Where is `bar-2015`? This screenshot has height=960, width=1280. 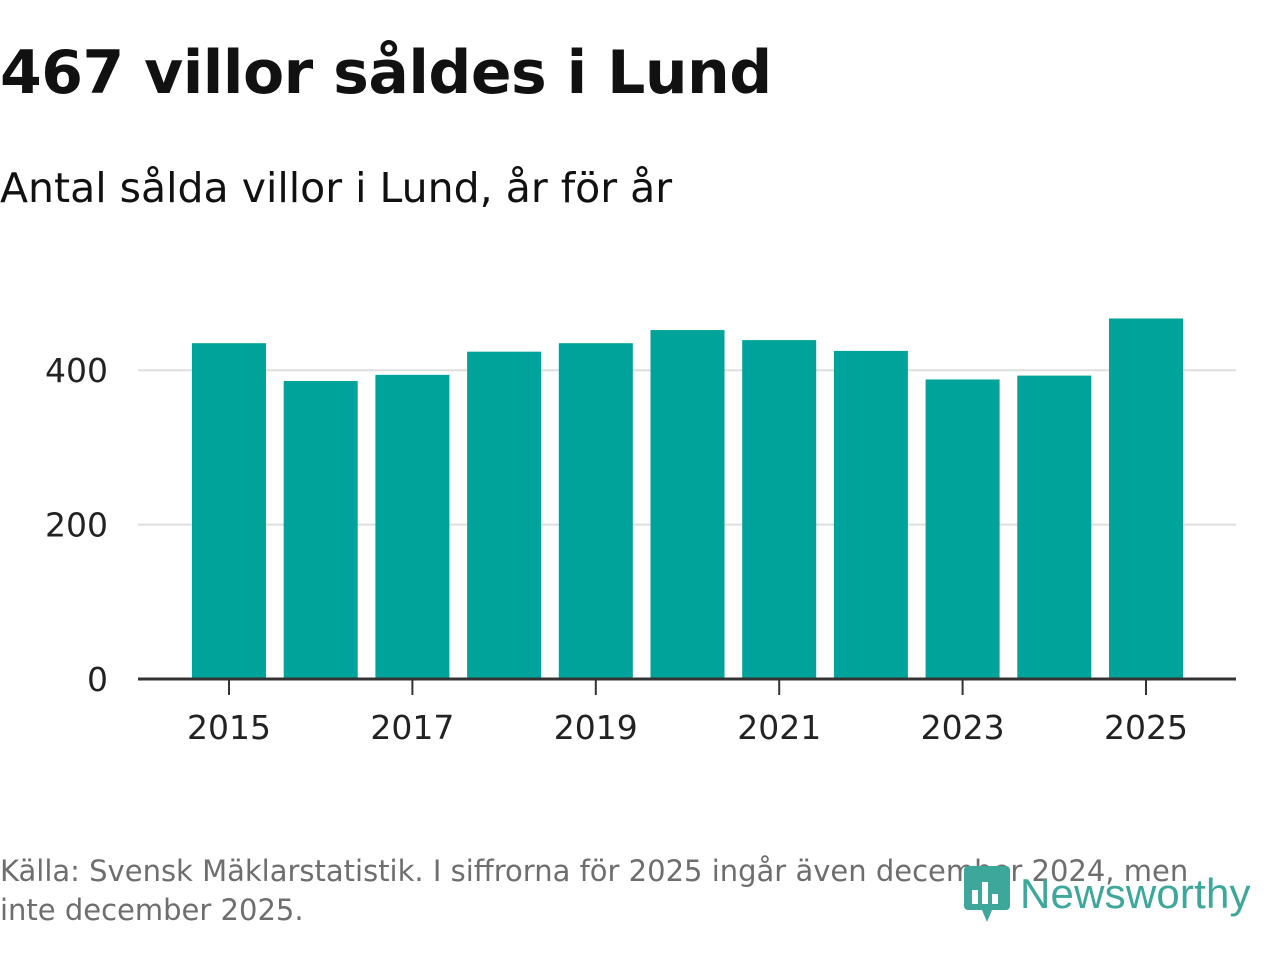
bar-2015 is located at coordinates (229, 511).